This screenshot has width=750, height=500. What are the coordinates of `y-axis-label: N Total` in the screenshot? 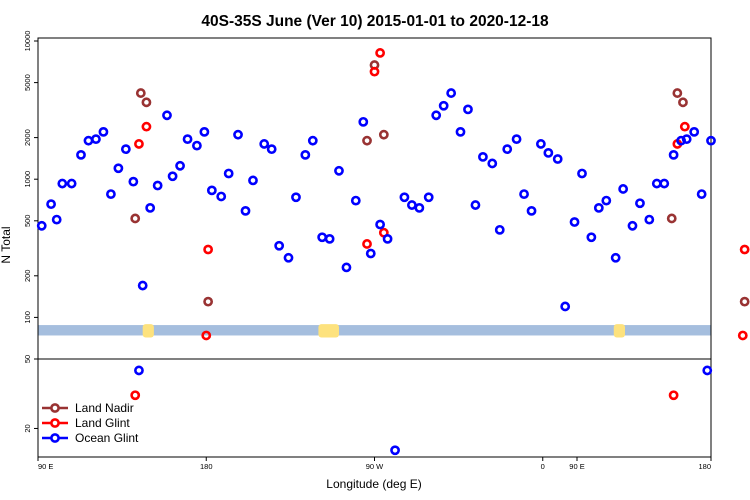 It's located at (6, 244).